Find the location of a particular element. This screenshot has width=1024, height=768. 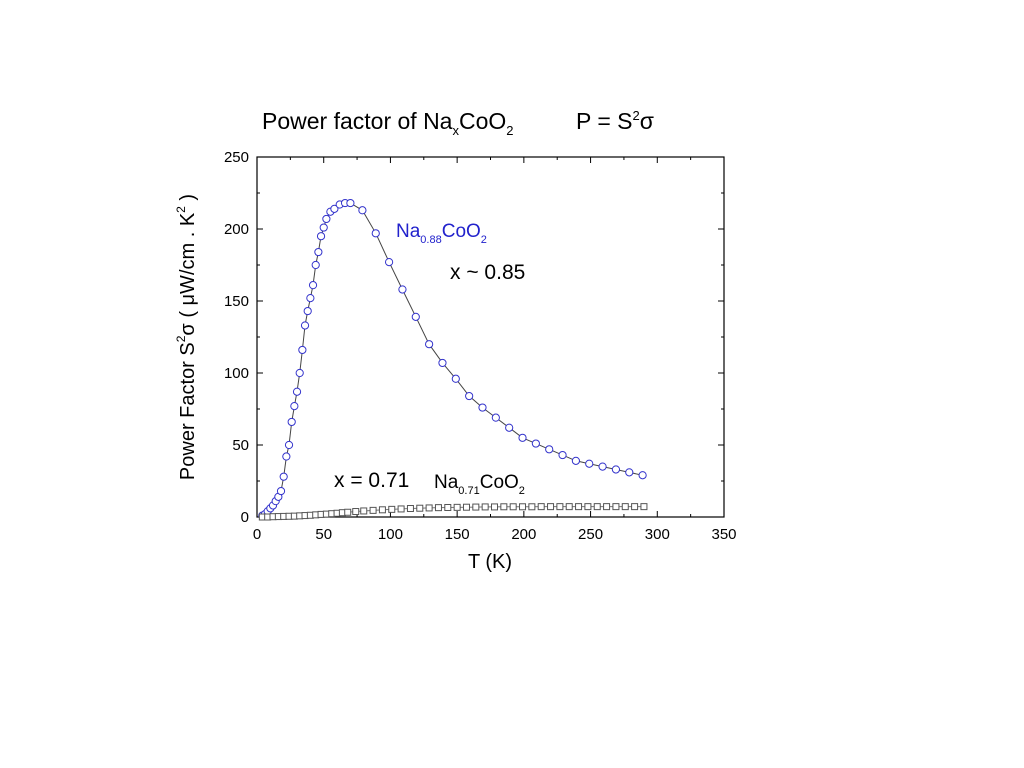

x-tick-label: 250 is located at coordinates (590, 534).